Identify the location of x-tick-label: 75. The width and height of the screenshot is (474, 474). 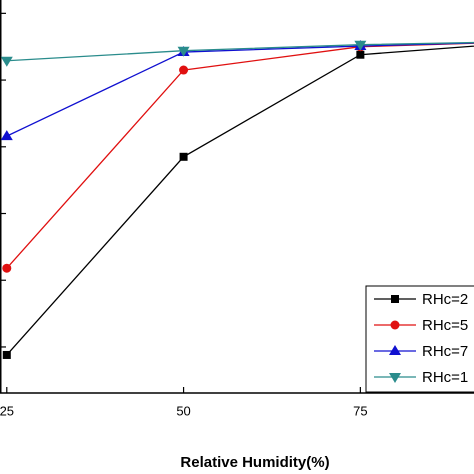
(360, 410).